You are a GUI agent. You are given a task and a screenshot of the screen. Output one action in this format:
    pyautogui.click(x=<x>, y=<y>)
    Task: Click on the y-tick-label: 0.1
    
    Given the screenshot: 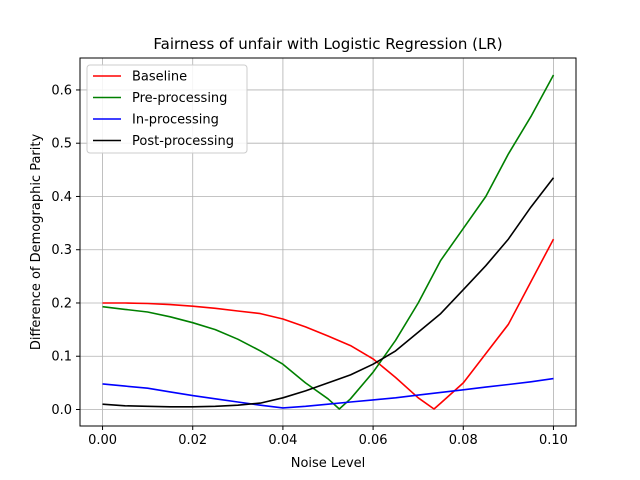 What is the action you would take?
    pyautogui.click(x=61, y=357)
    